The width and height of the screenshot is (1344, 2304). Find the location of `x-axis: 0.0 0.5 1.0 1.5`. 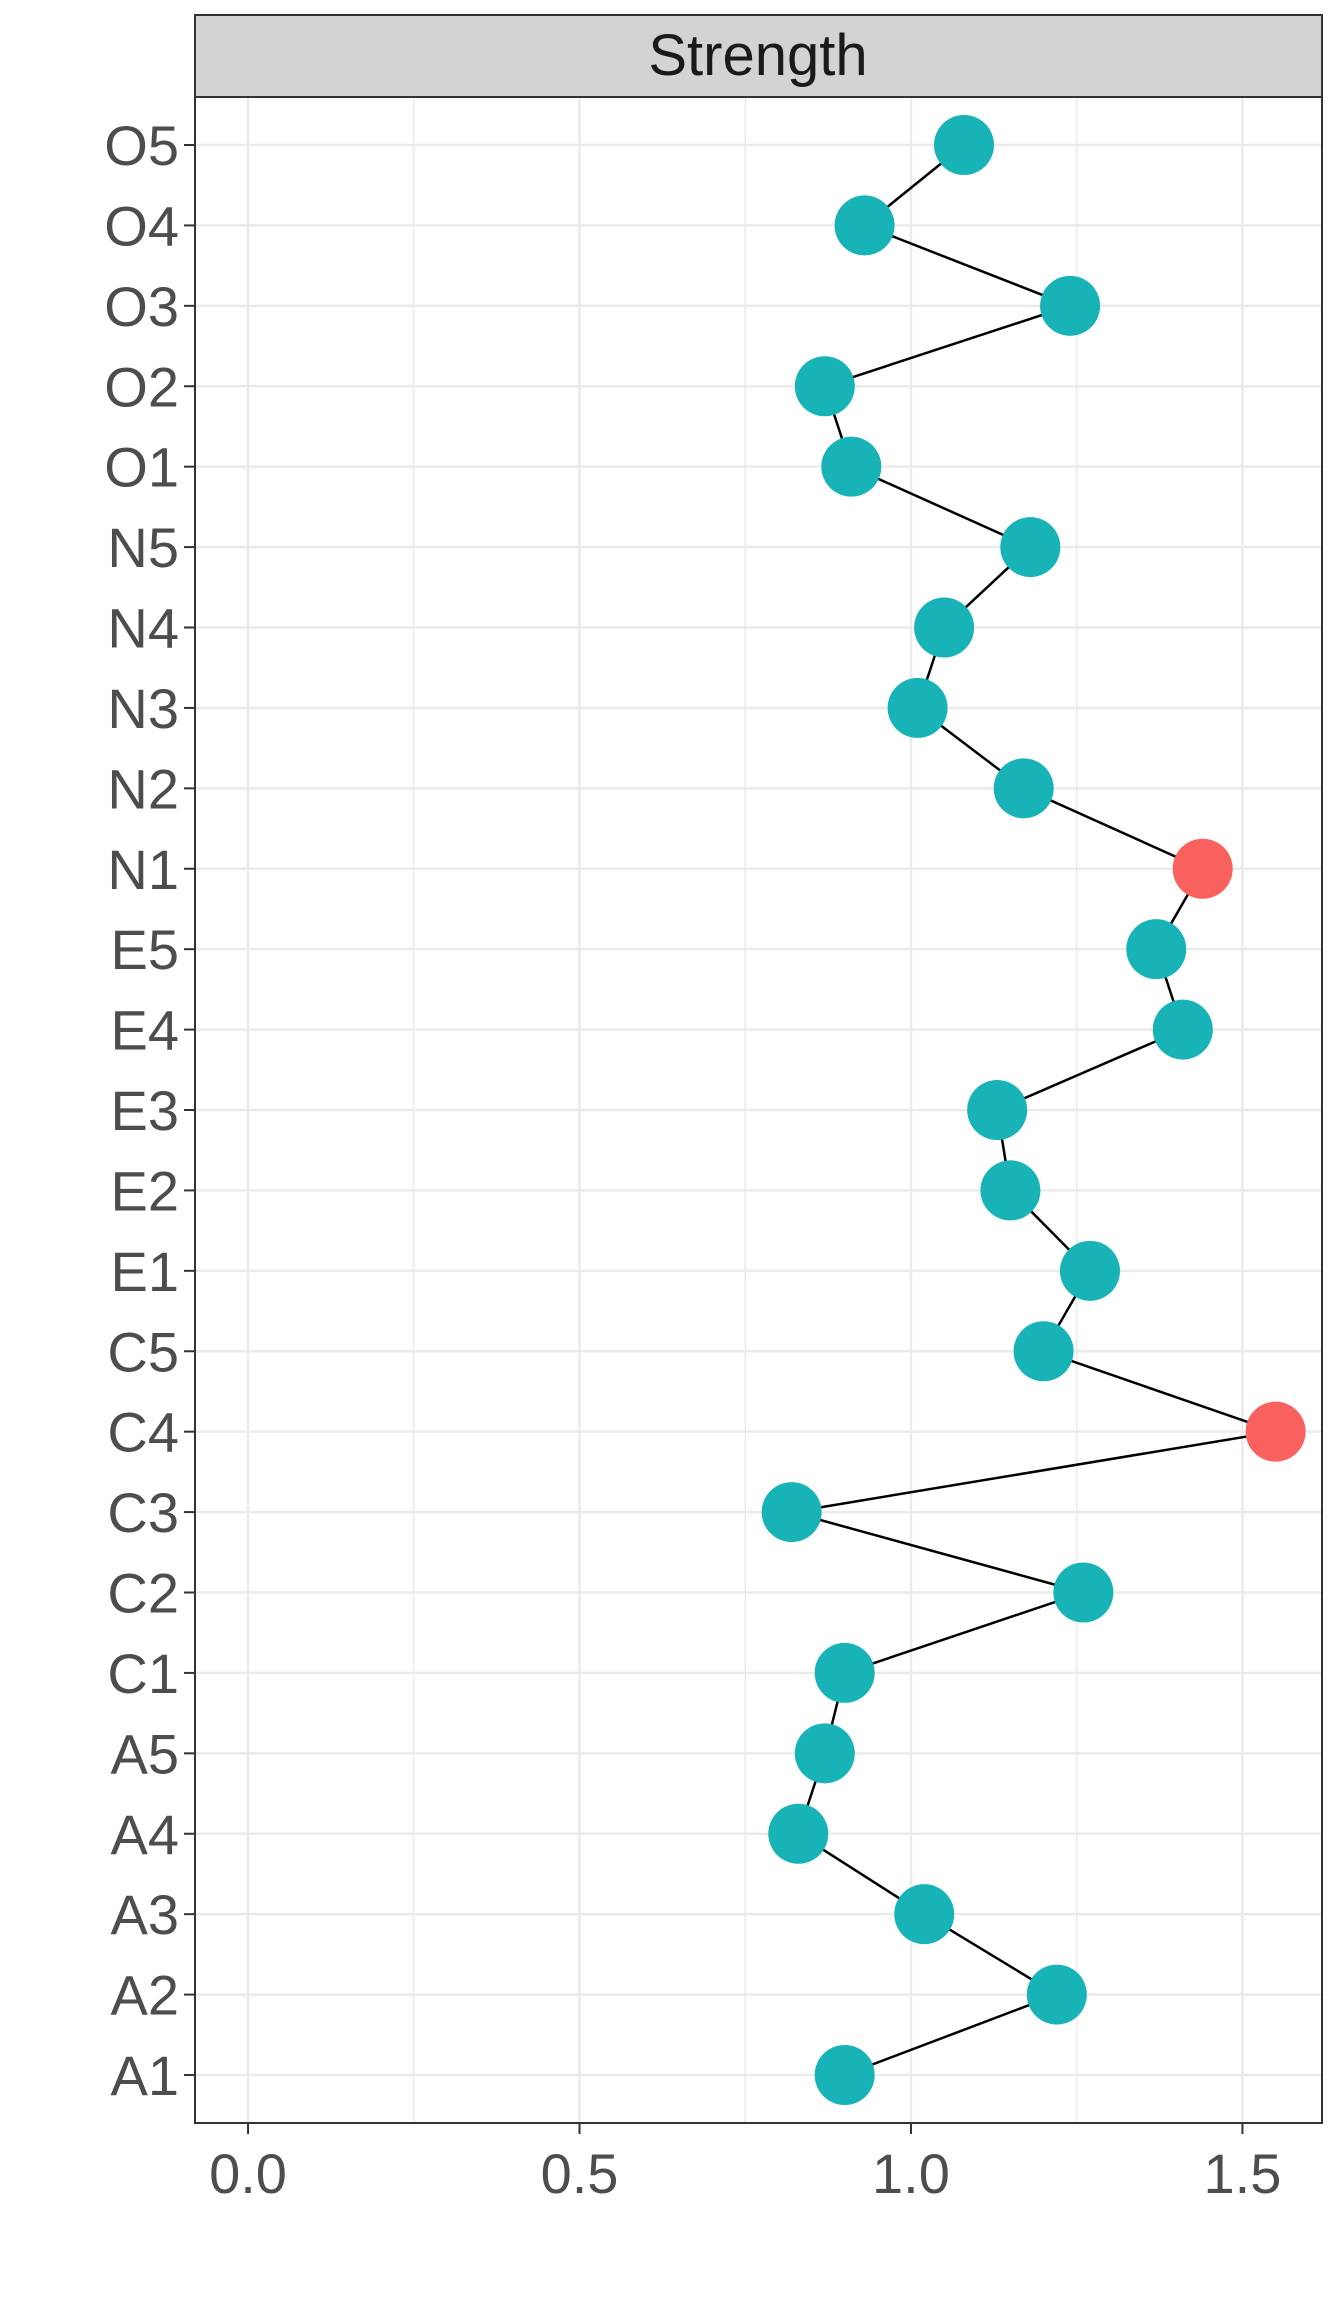

x-axis: 0.0 0.5 1.0 1.5 is located at coordinates (745, 2164).